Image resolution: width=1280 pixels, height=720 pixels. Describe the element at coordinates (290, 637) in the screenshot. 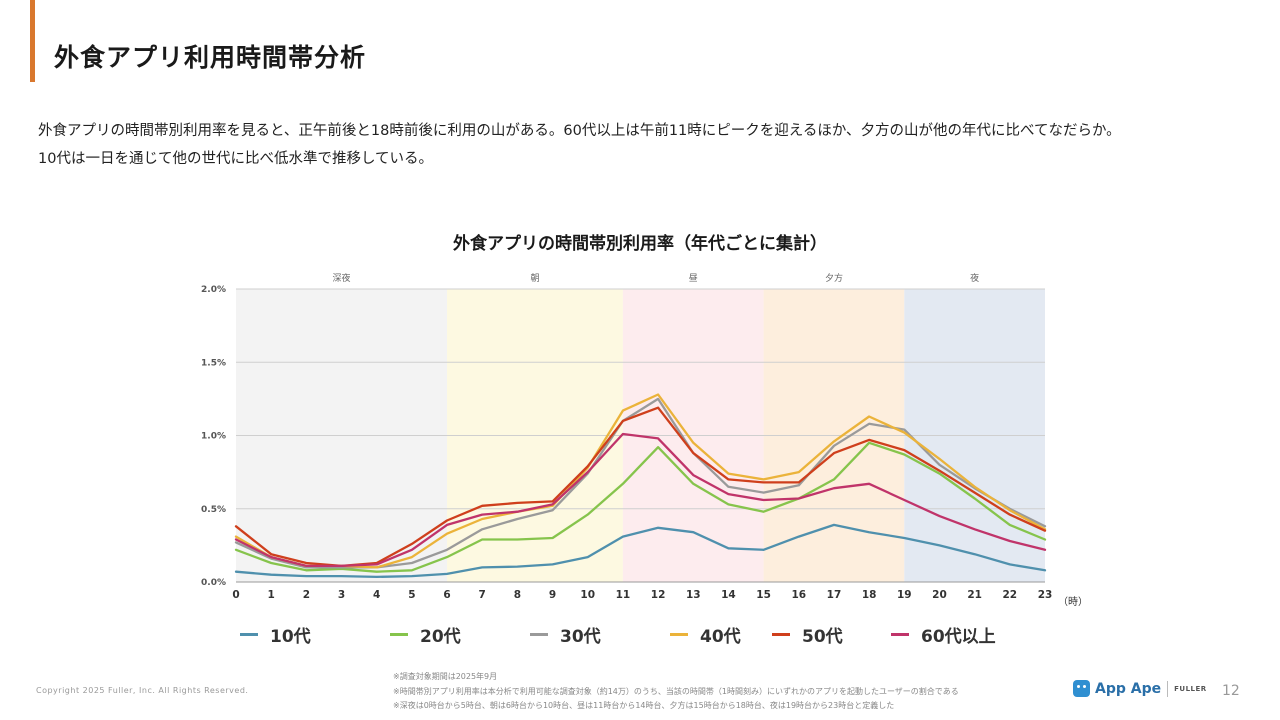

I see `legend-label: 10代` at that location.